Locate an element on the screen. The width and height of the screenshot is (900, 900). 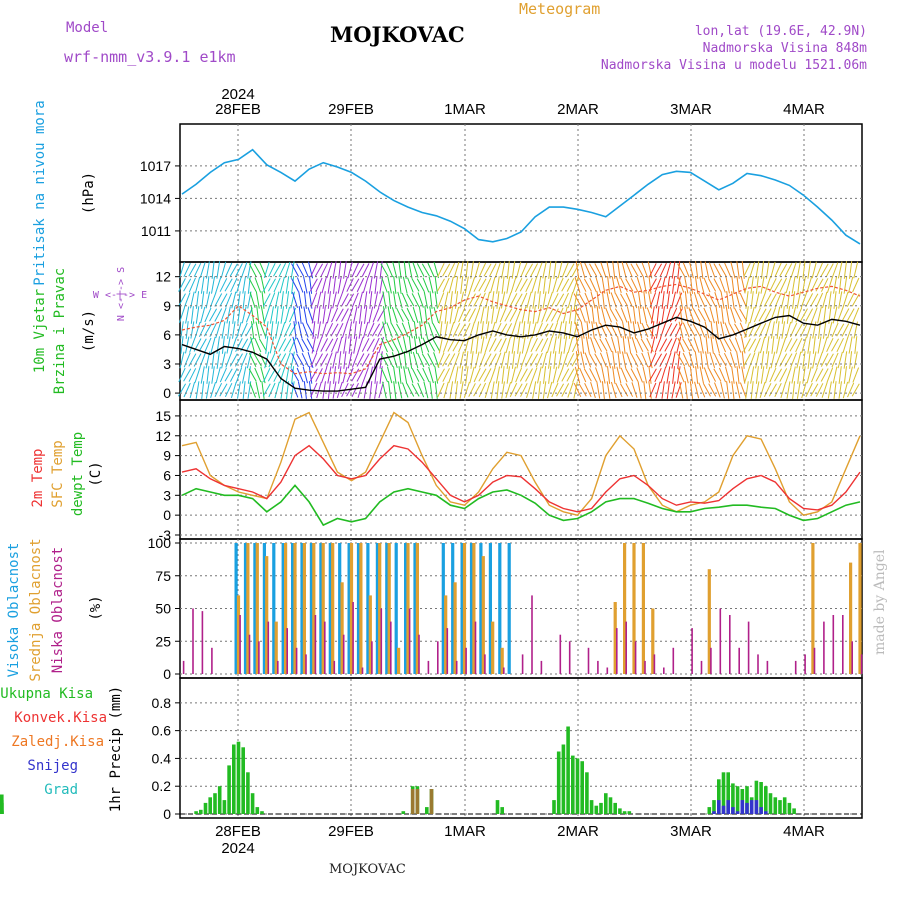
top-date-label-0: 28FEB is located at coordinates (238, 109).